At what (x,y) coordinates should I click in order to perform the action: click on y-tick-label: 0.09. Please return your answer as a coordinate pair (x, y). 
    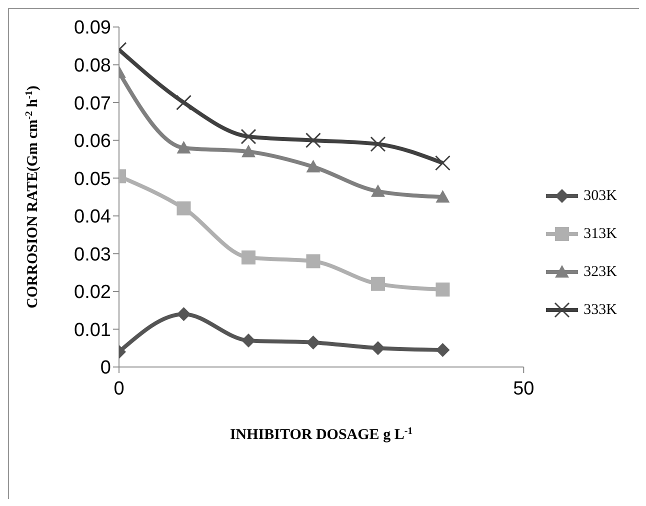
    Looking at the image, I should click on (92, 28).